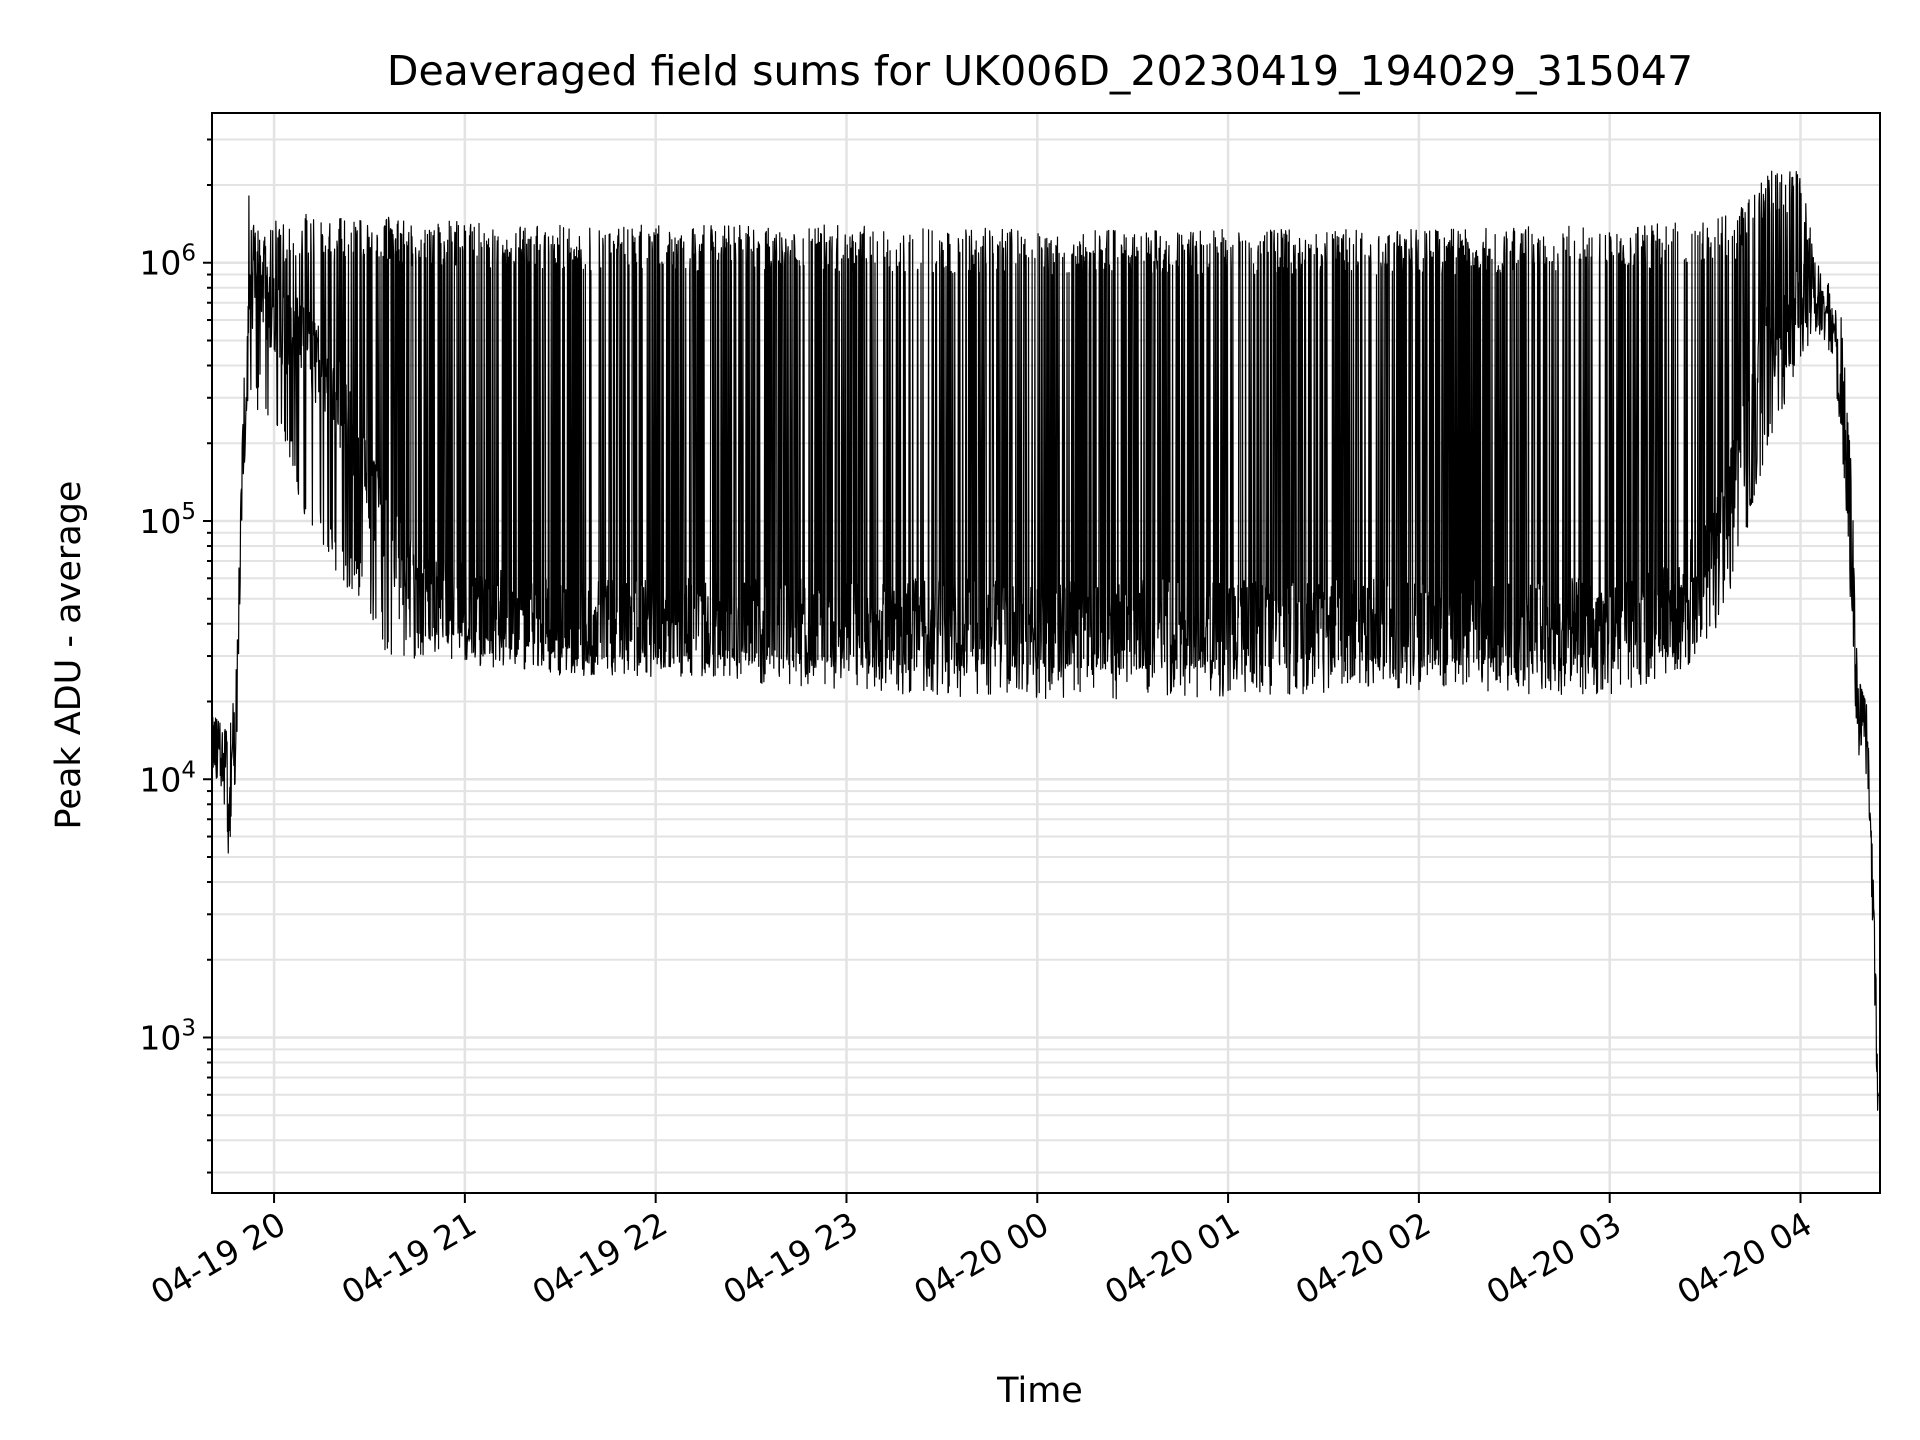  I want to click on y-tick-label: 105, so click(167, 520).